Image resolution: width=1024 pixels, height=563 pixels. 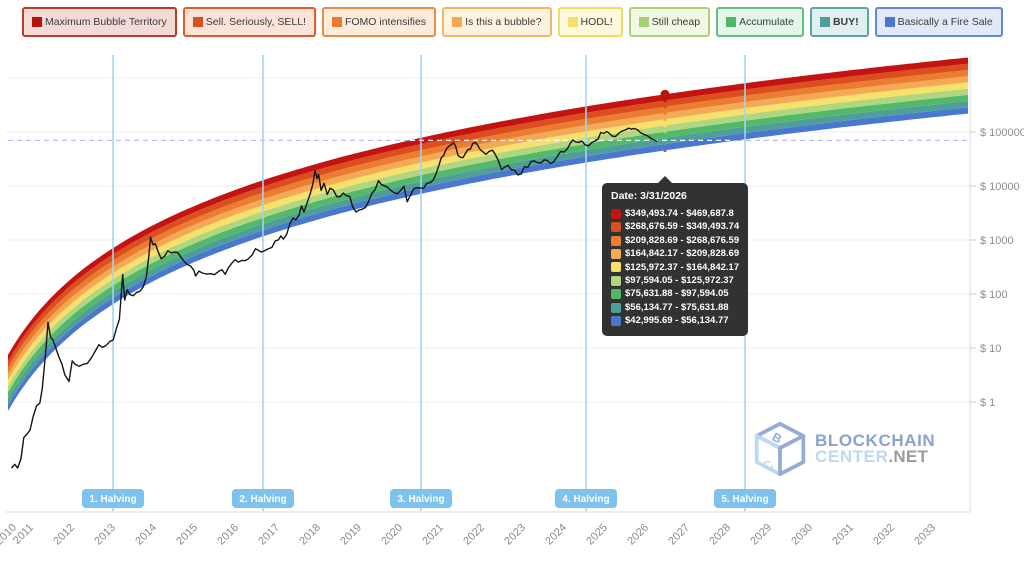 I want to click on x-axis-label: 2019, so click(x=351, y=535).